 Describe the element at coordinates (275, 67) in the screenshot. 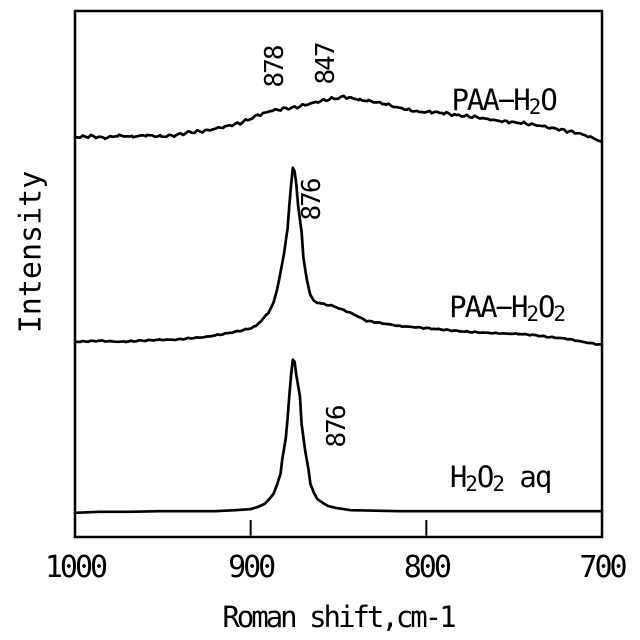

I see `peak-annotation-878: 878` at that location.